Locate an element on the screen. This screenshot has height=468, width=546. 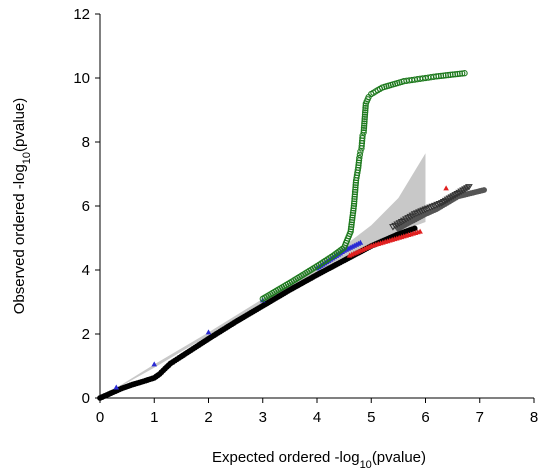
y-axis-title-tail: (pvalue) is located at coordinates (19, 125).